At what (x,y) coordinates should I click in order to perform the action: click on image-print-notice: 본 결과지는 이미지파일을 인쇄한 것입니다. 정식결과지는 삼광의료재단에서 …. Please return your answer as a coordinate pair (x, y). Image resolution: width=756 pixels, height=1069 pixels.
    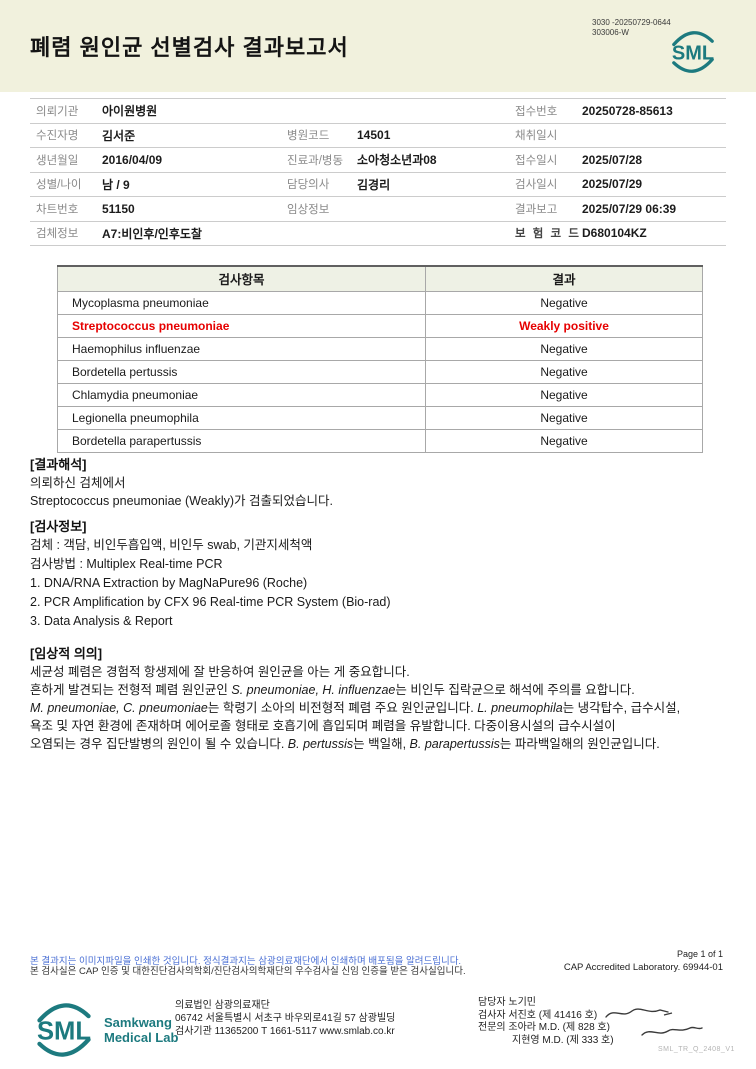
    Looking at the image, I should click on (246, 961).